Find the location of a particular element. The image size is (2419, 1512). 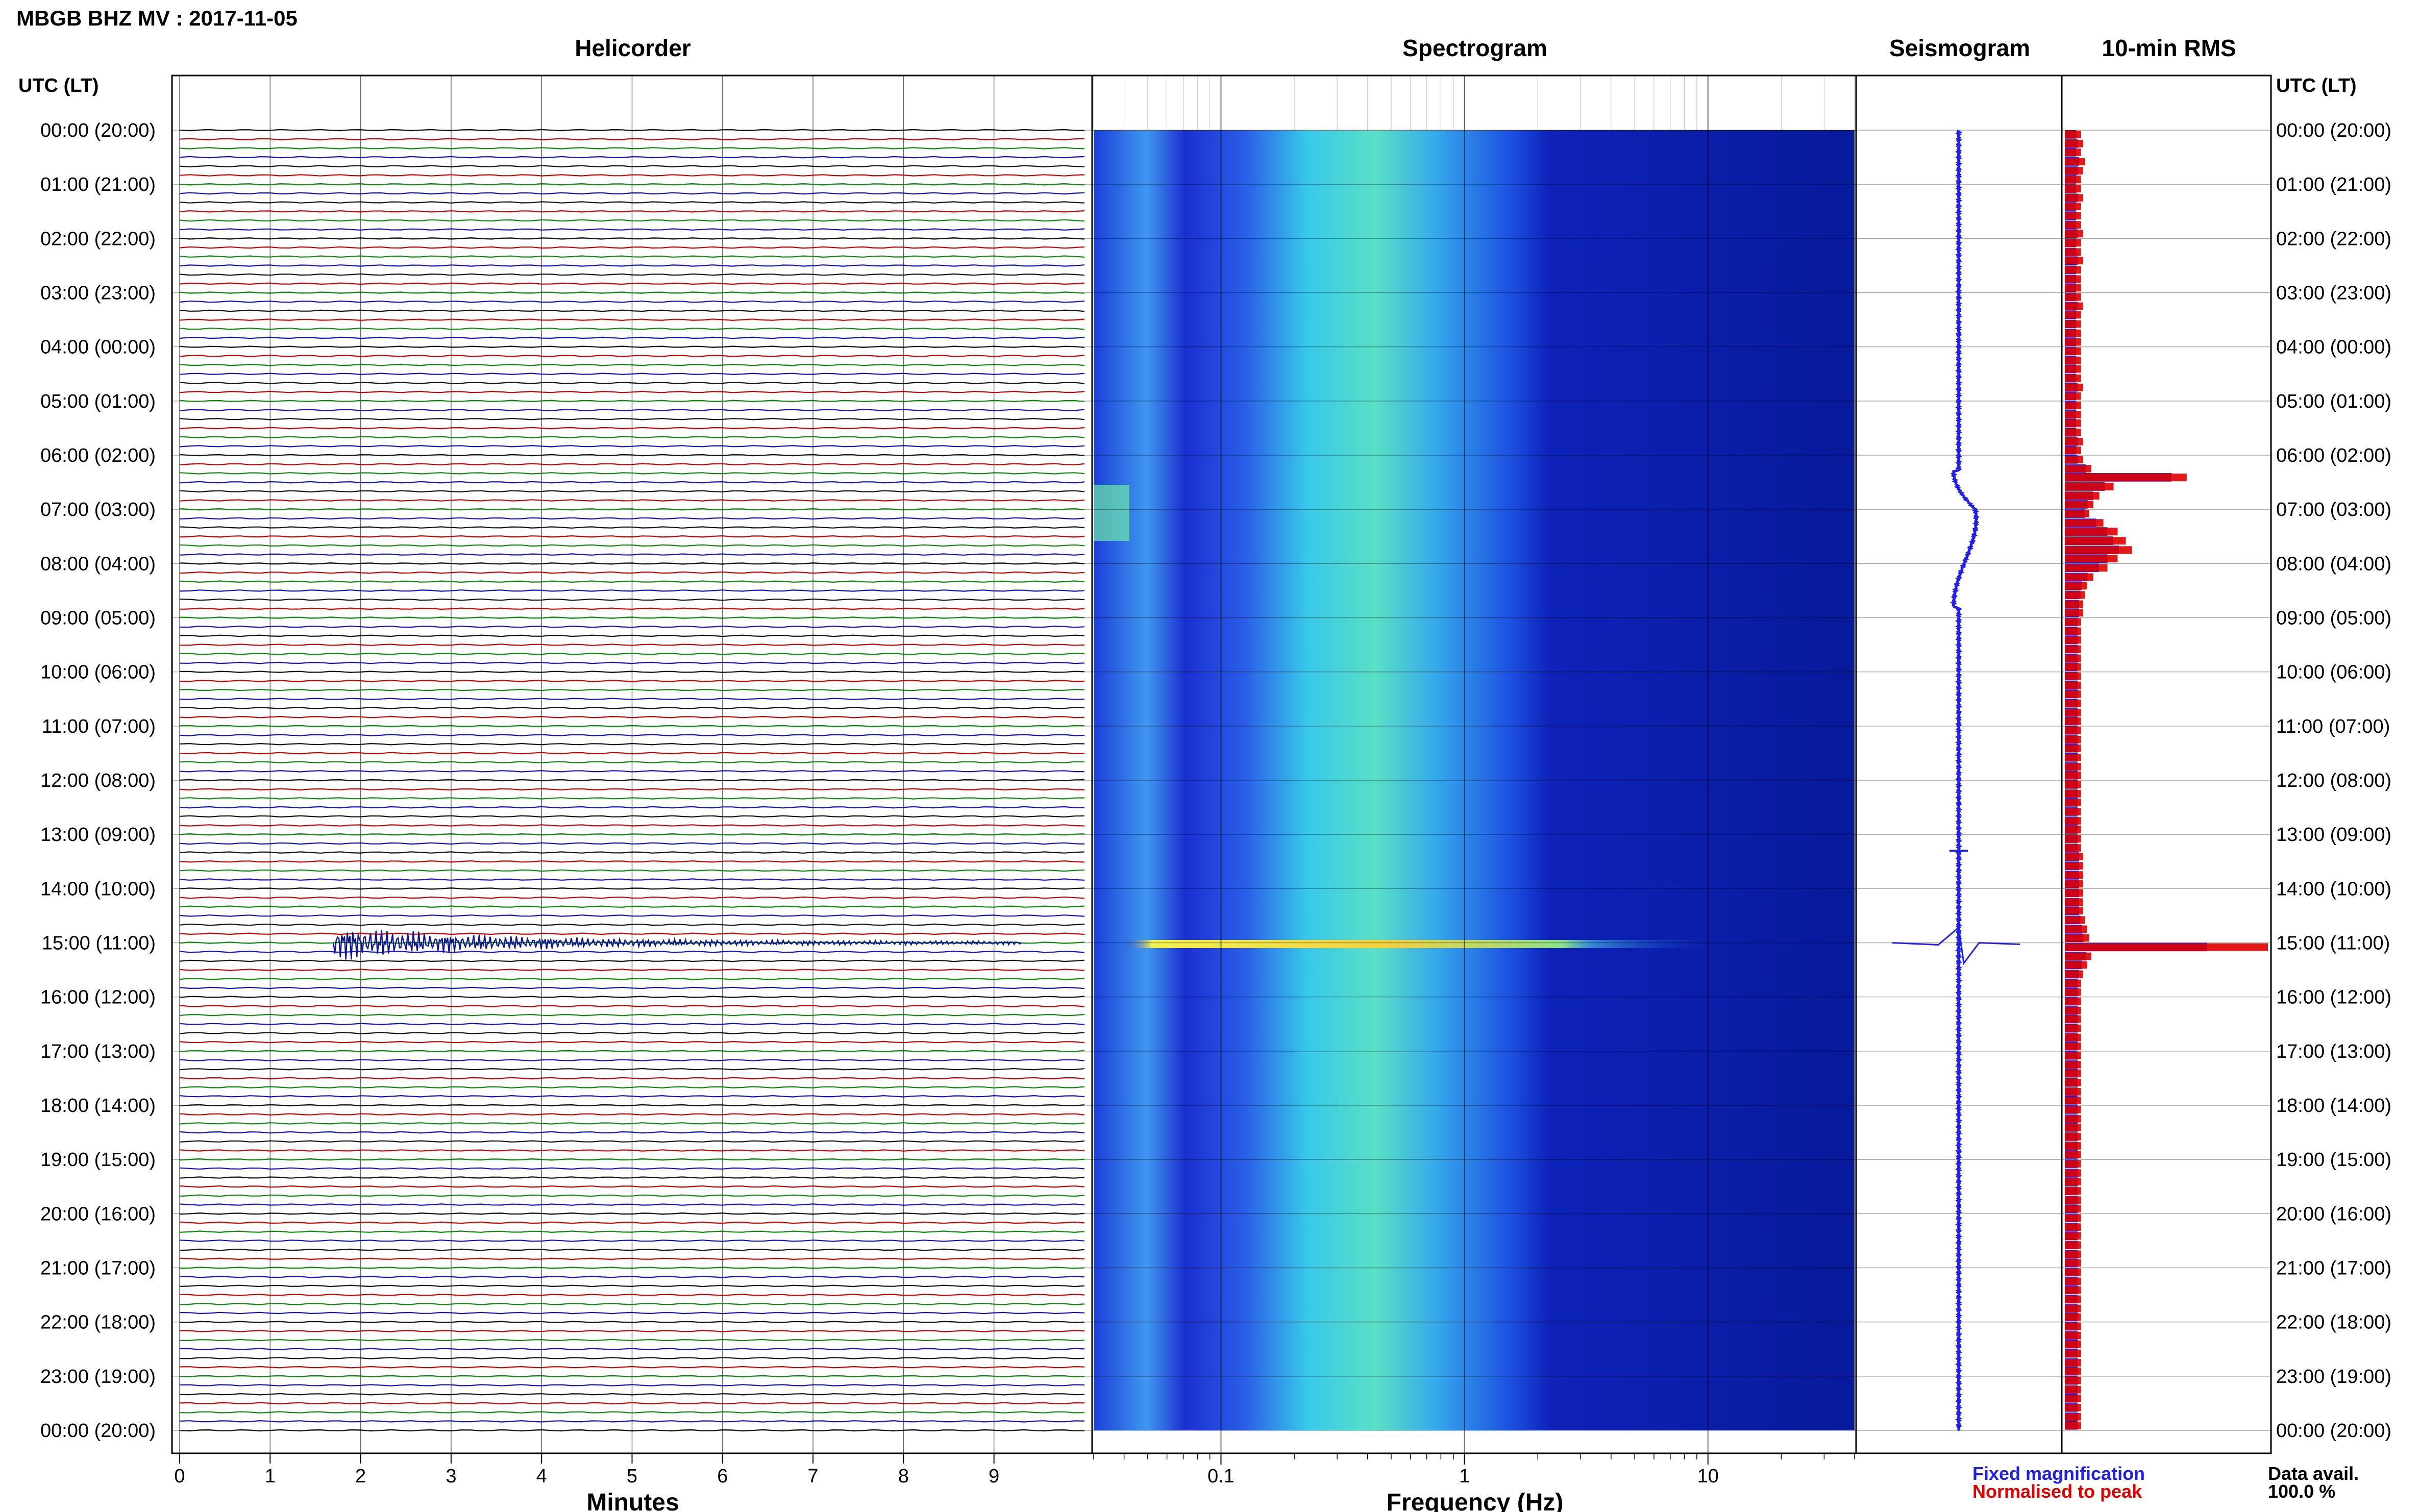

time-label-left: 18:00 (14:00) is located at coordinates (98, 1106).